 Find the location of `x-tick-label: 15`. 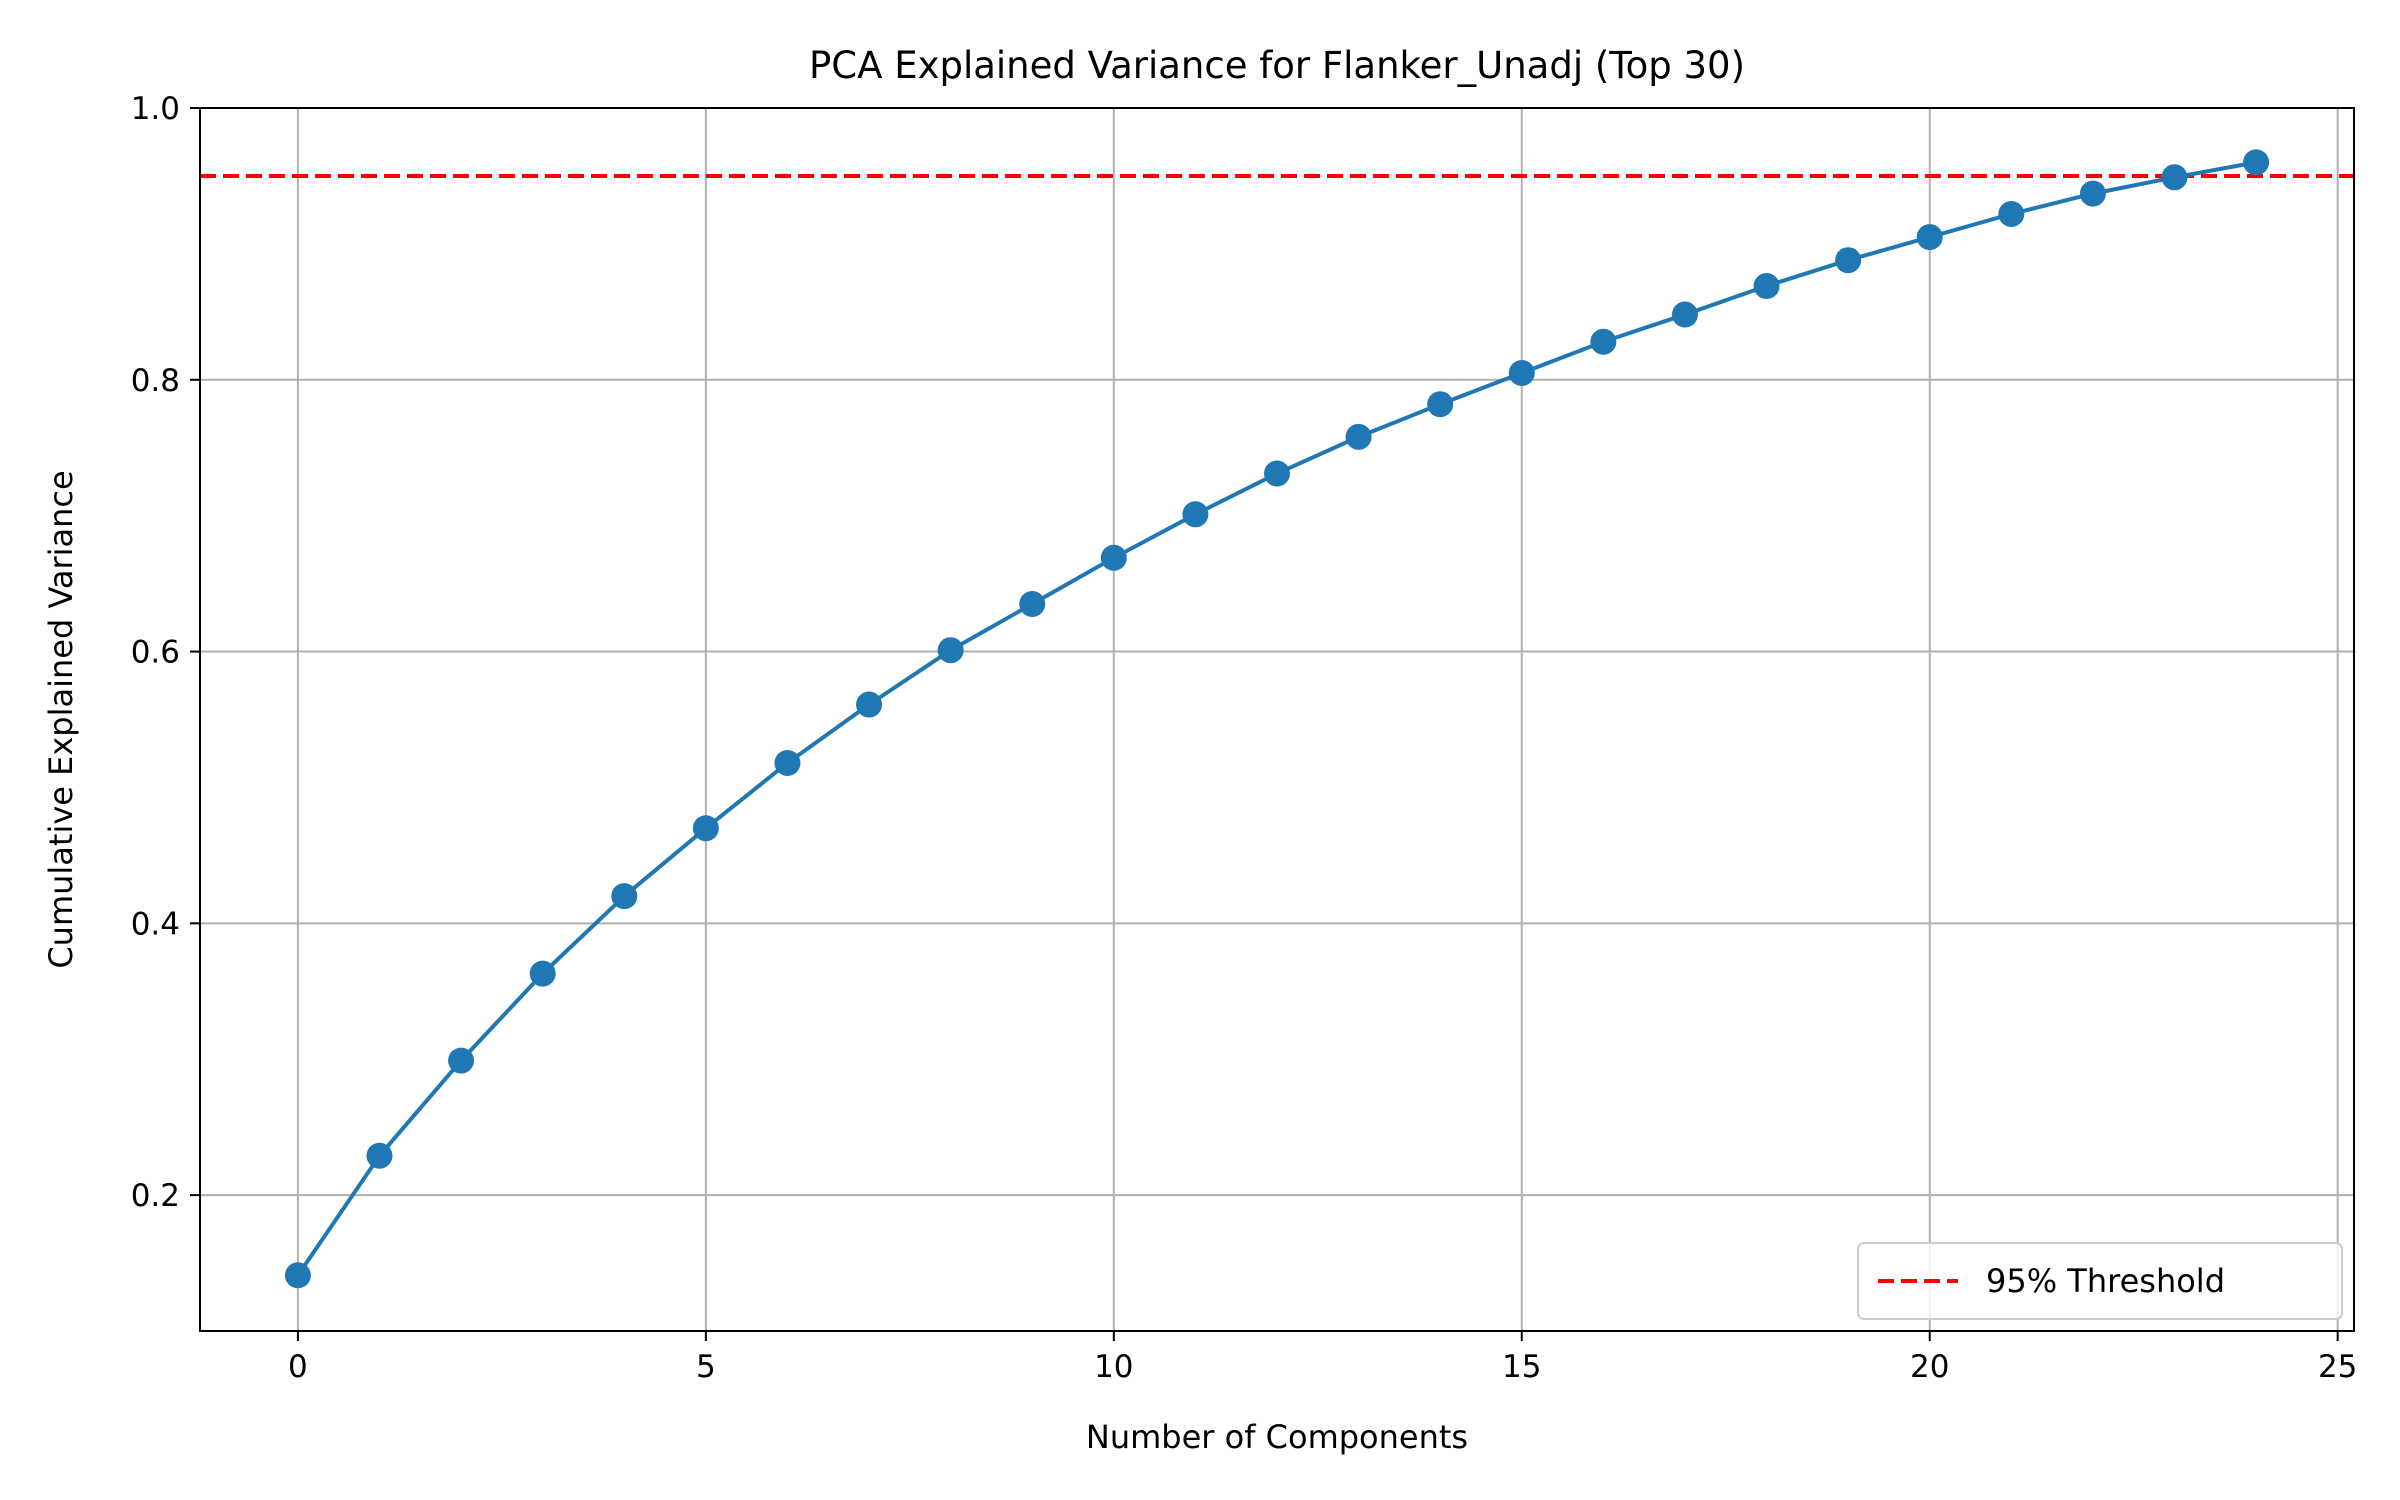

x-tick-label: 15 is located at coordinates (1521, 1367).